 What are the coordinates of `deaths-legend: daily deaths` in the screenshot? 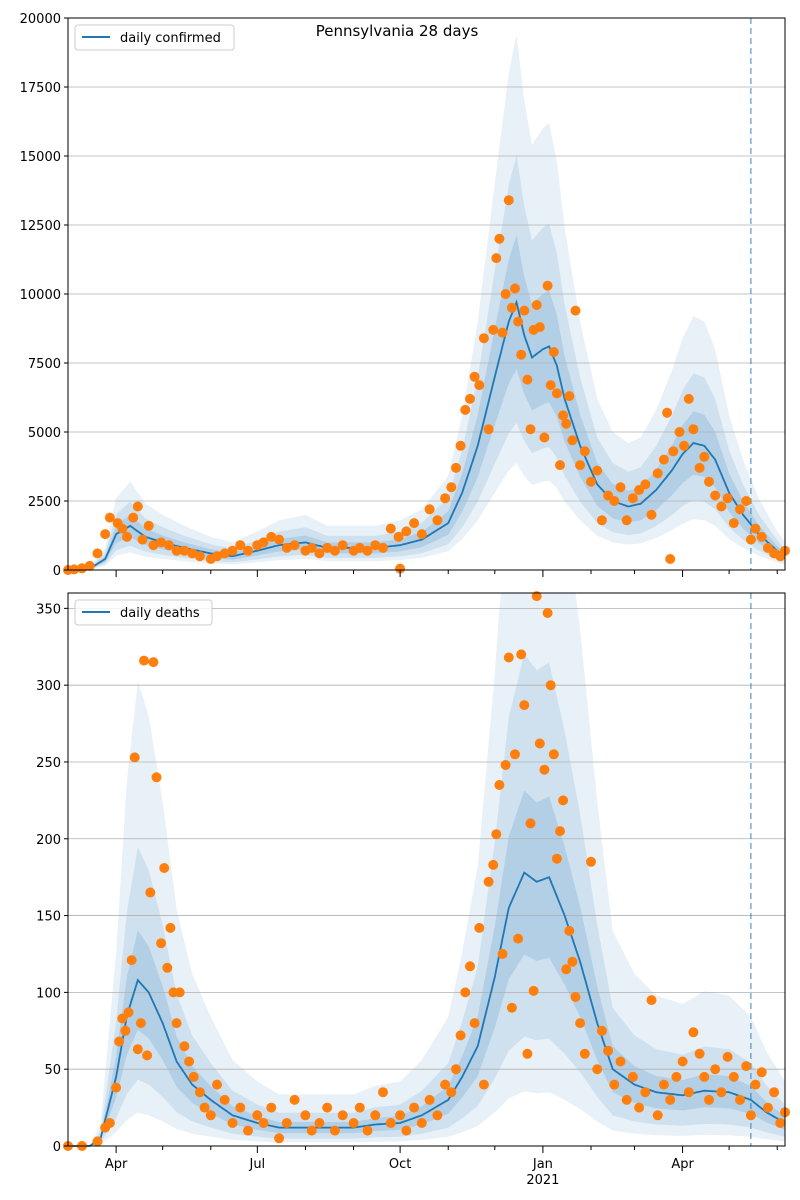 It's located at (143, 612).